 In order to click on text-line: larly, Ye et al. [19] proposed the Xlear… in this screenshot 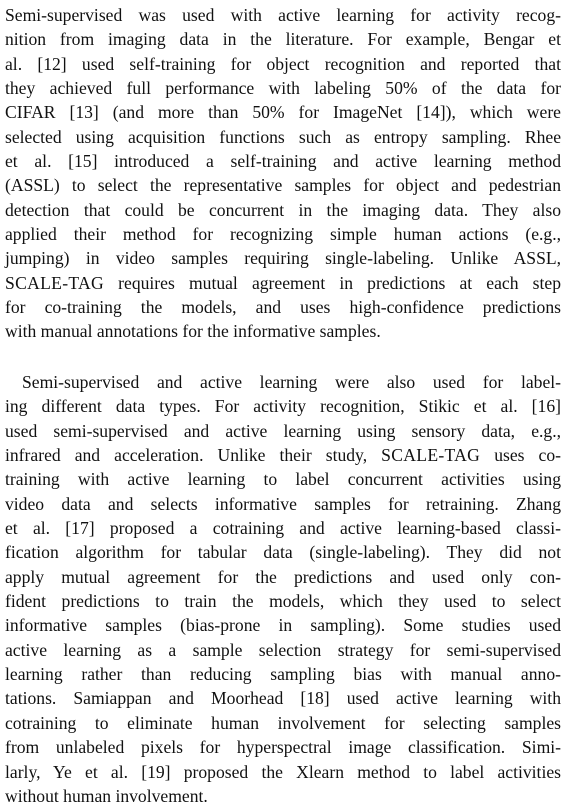, I will do `click(283, 771)`.